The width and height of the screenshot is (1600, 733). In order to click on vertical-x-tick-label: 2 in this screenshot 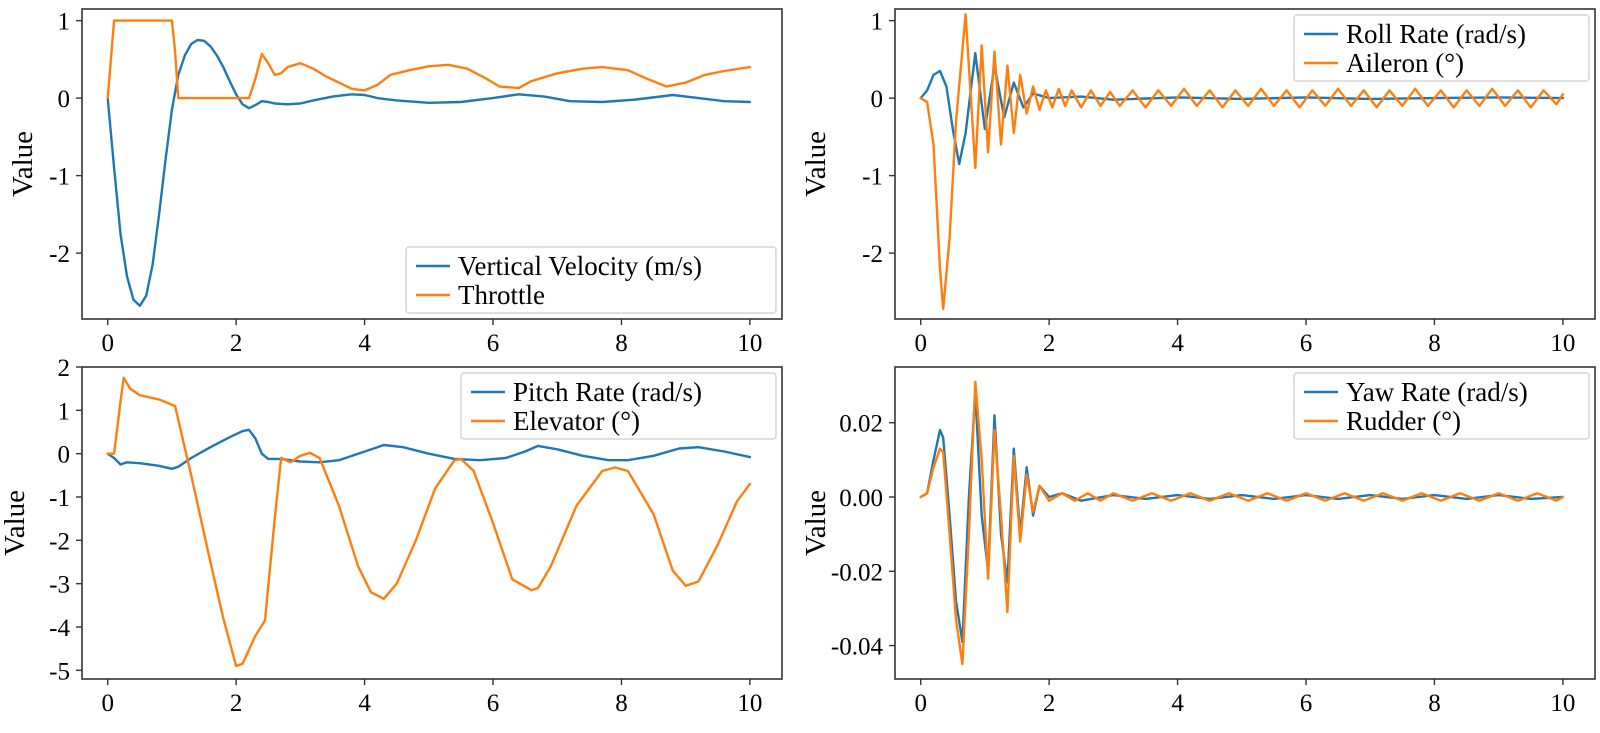, I will do `click(236, 343)`.